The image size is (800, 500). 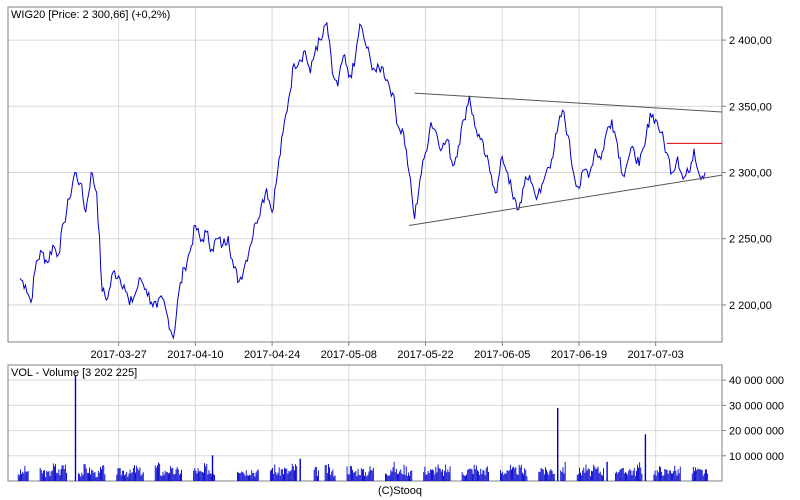 I want to click on volume-y-tick-label: 30 000 000, so click(x=756, y=406).